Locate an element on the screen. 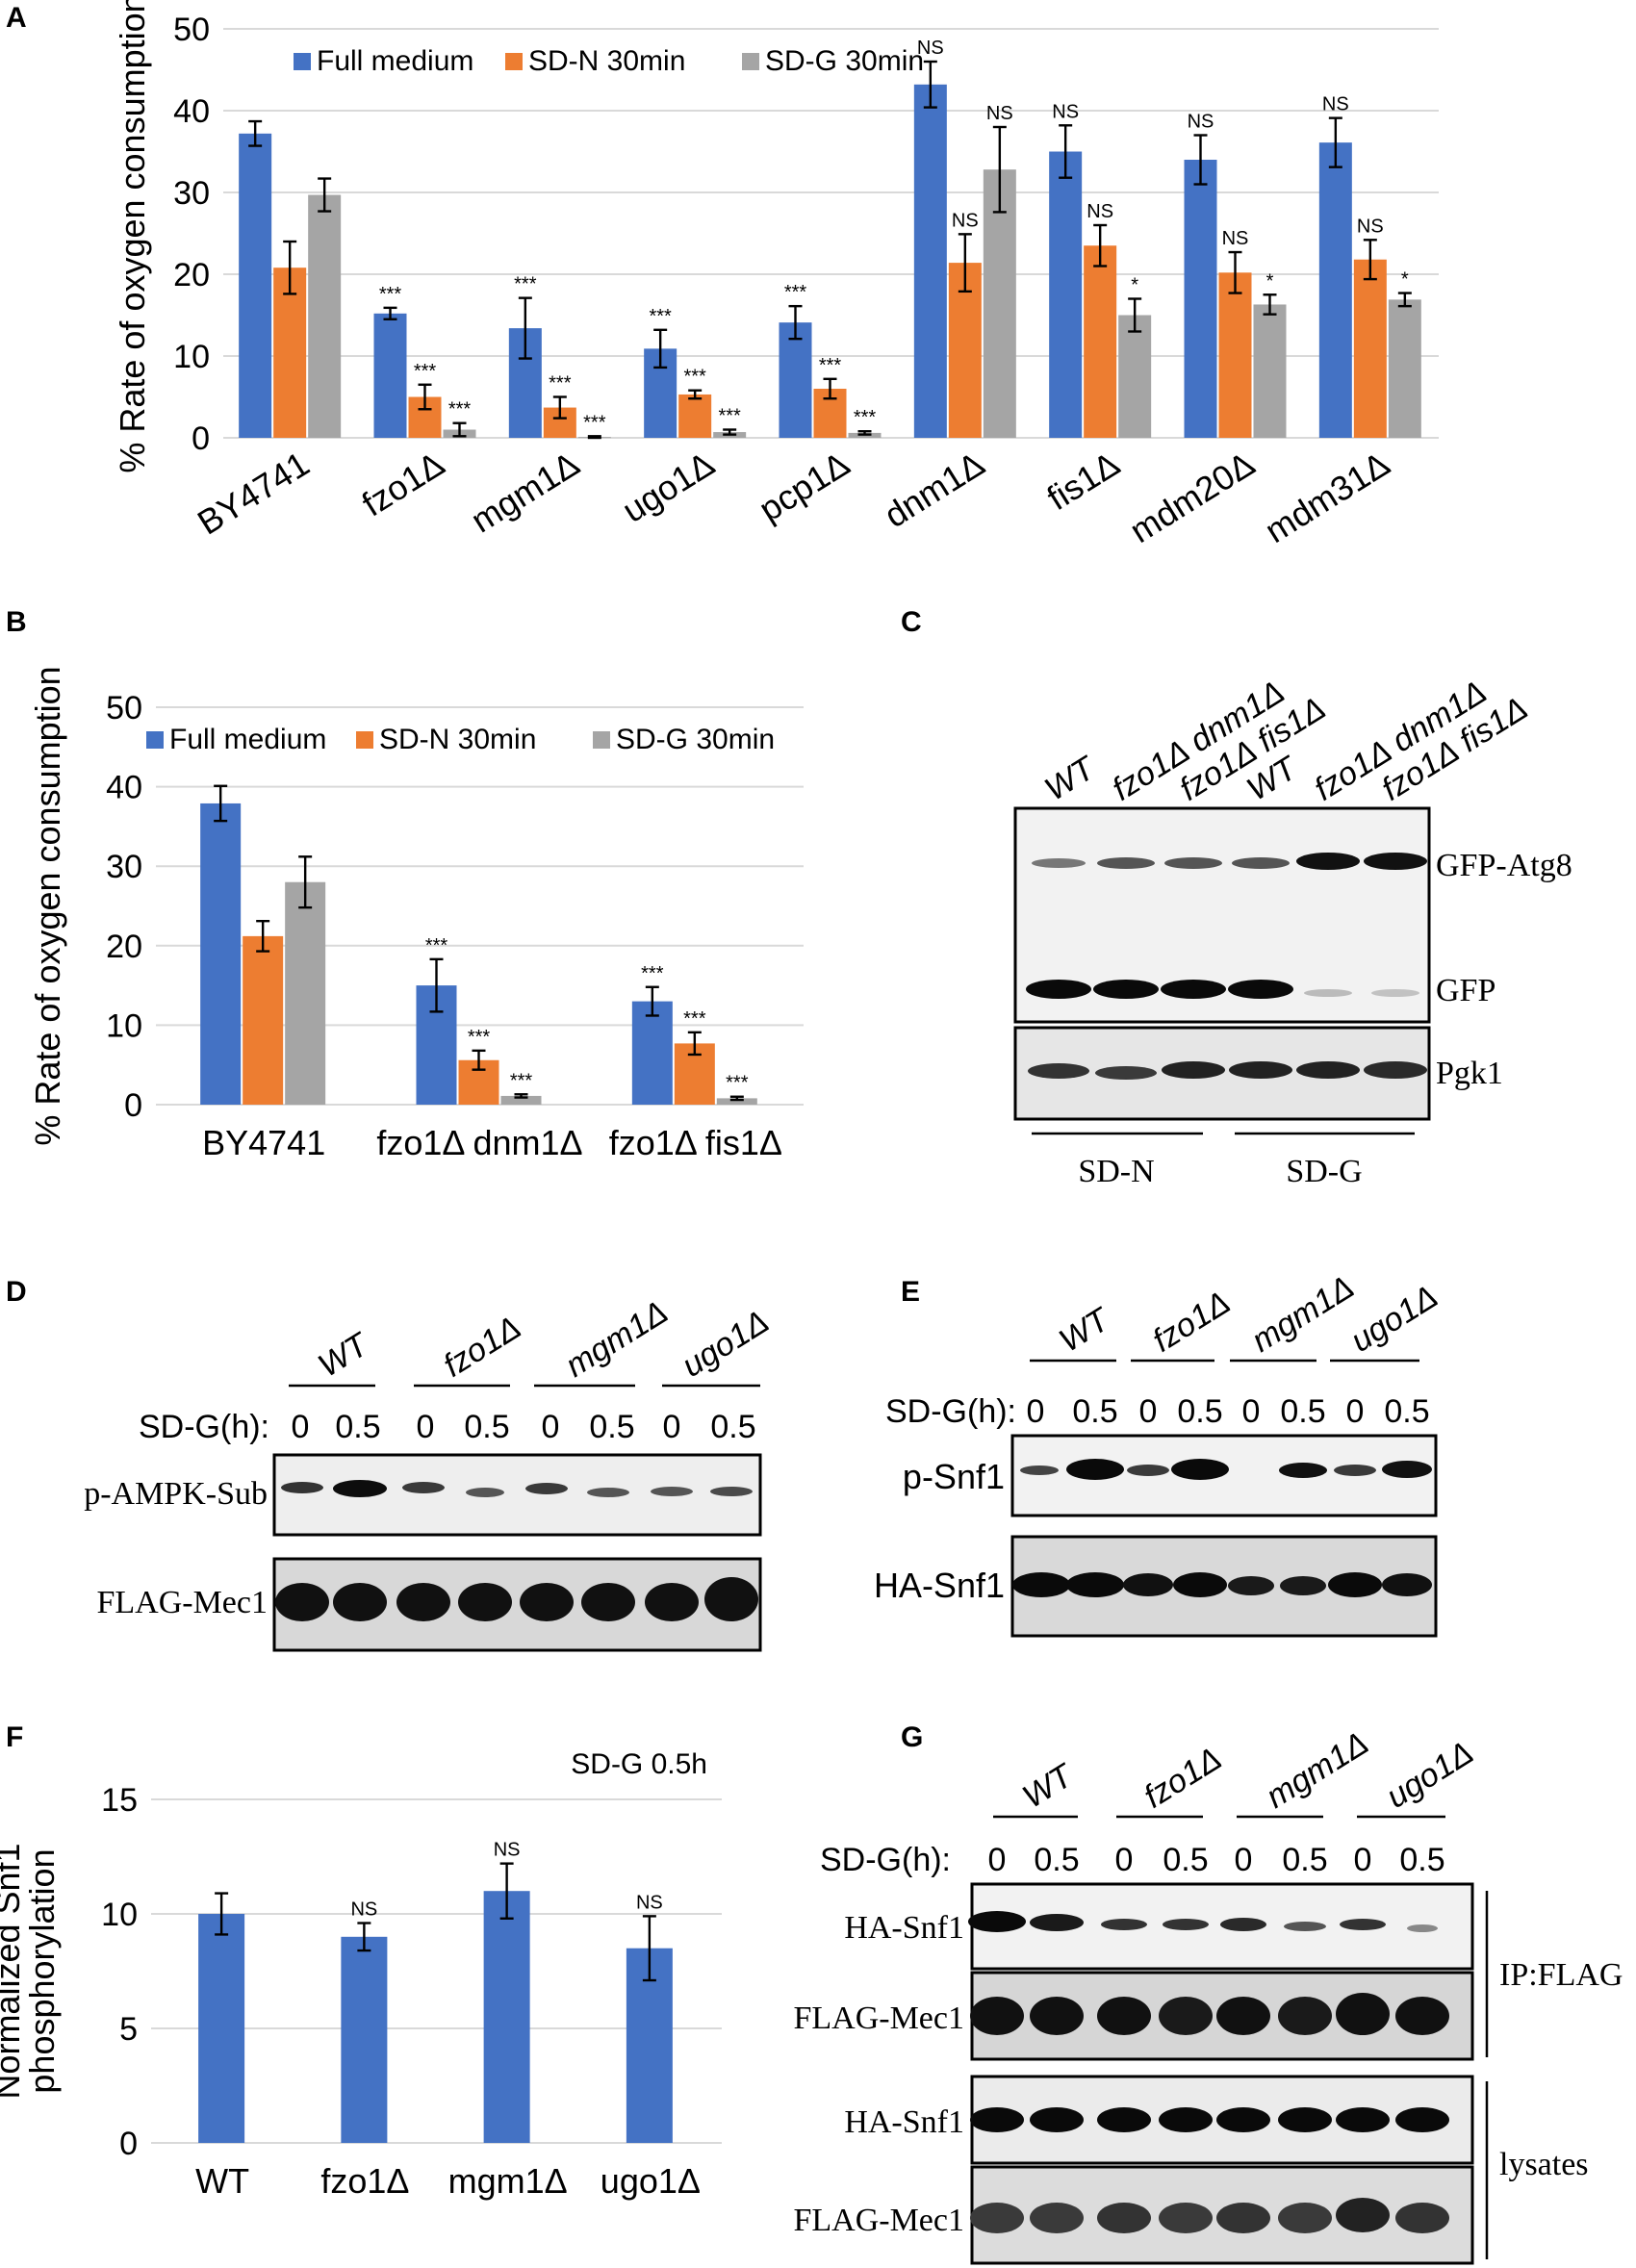 Image resolution: width=1636 pixels, height=2268 pixels. condition-label: SD-G is located at coordinates (1324, 1171).